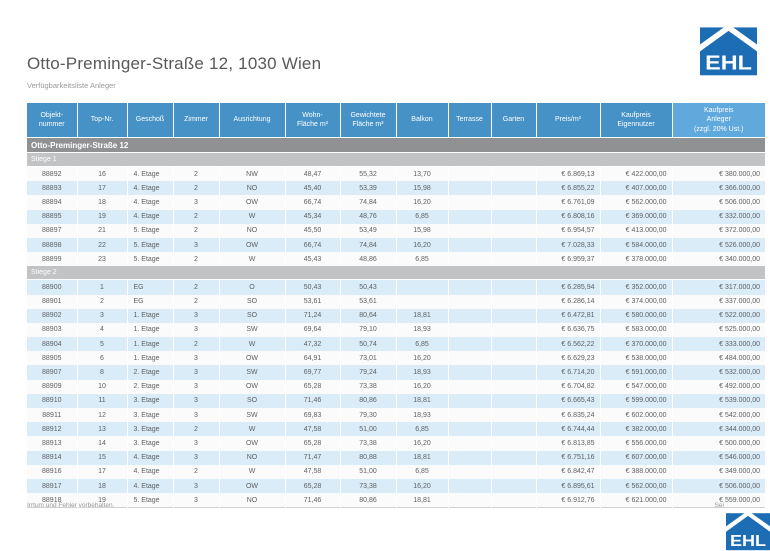 The height and width of the screenshot is (551, 770). What do you see at coordinates (368, 188) in the screenshot?
I see `cell-gewichtete-flaeche: 53,39` at bounding box center [368, 188].